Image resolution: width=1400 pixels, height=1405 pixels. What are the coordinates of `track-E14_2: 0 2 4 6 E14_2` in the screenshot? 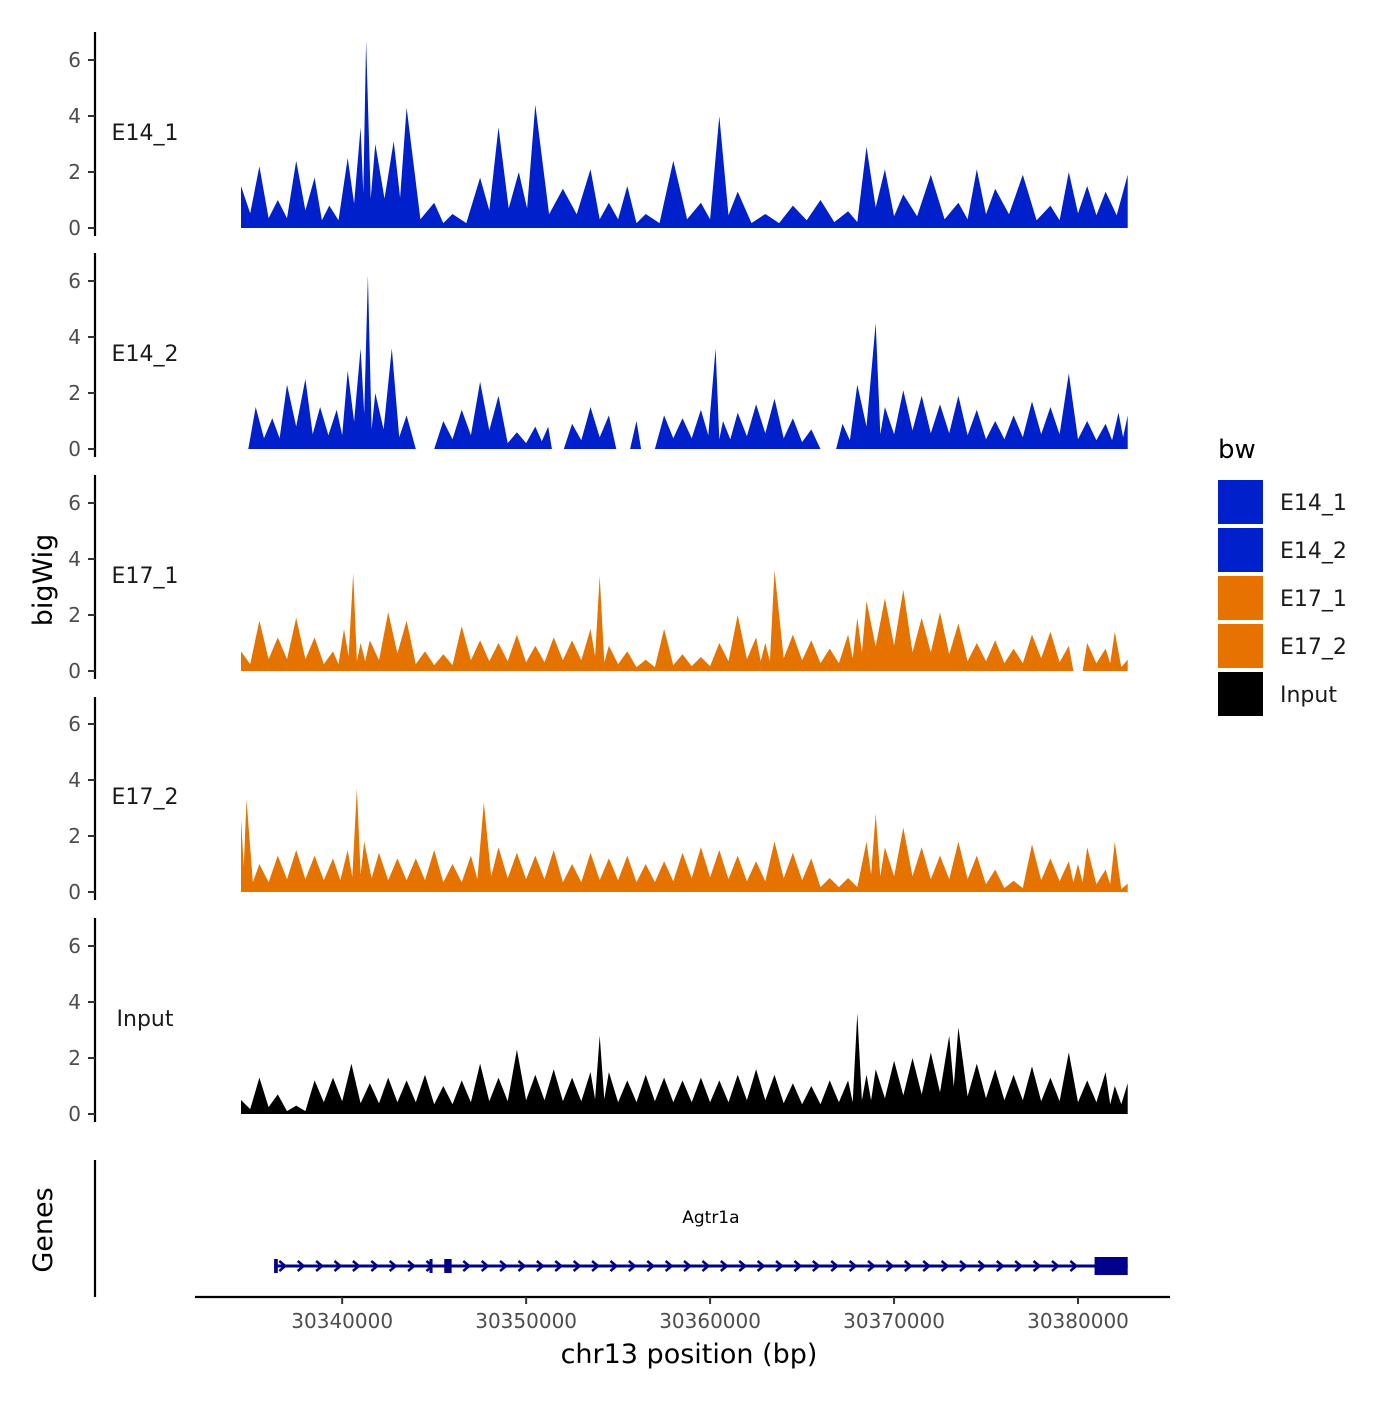 It's located at (598, 357).